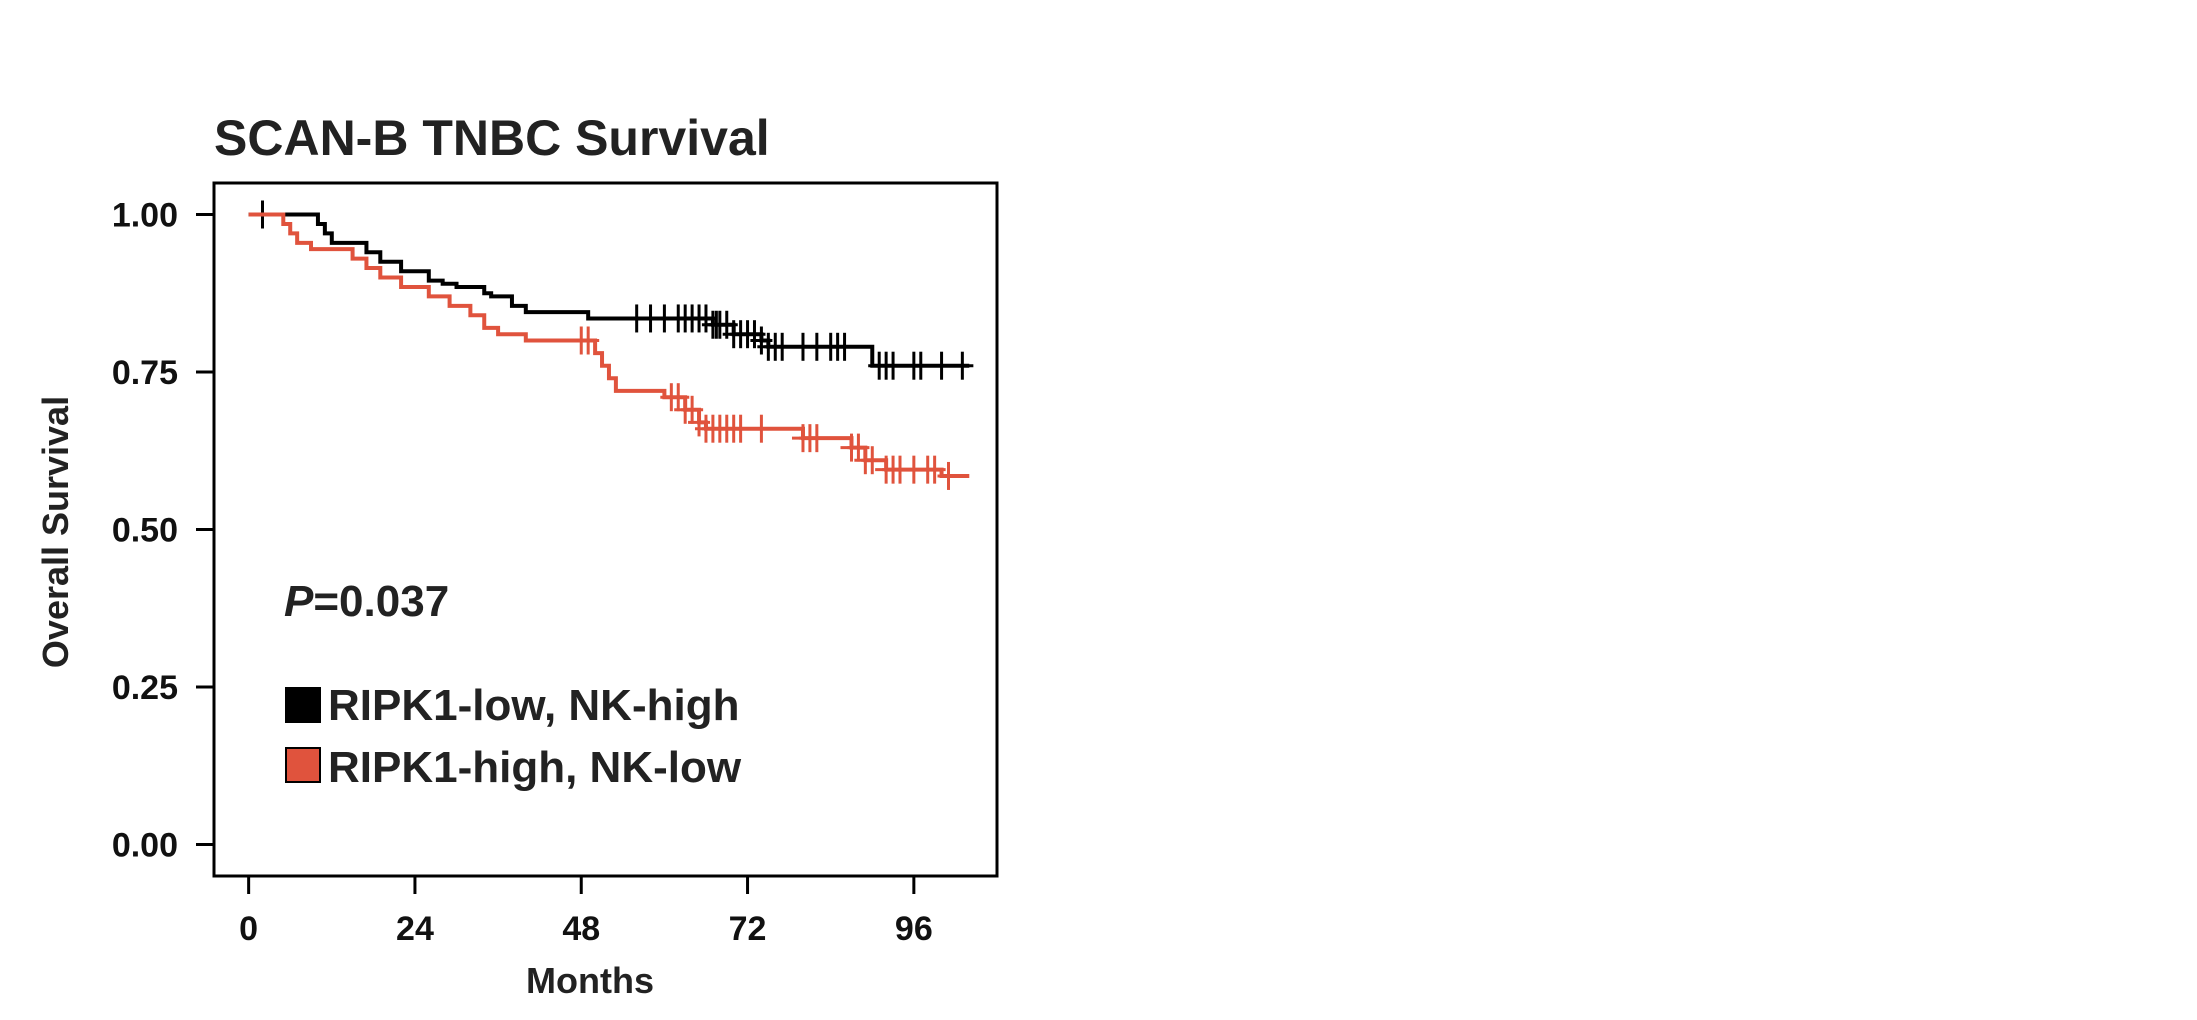  Describe the element at coordinates (535, 767) in the screenshot. I see `legend-label-high: RIPK1-high, NK-low` at that location.